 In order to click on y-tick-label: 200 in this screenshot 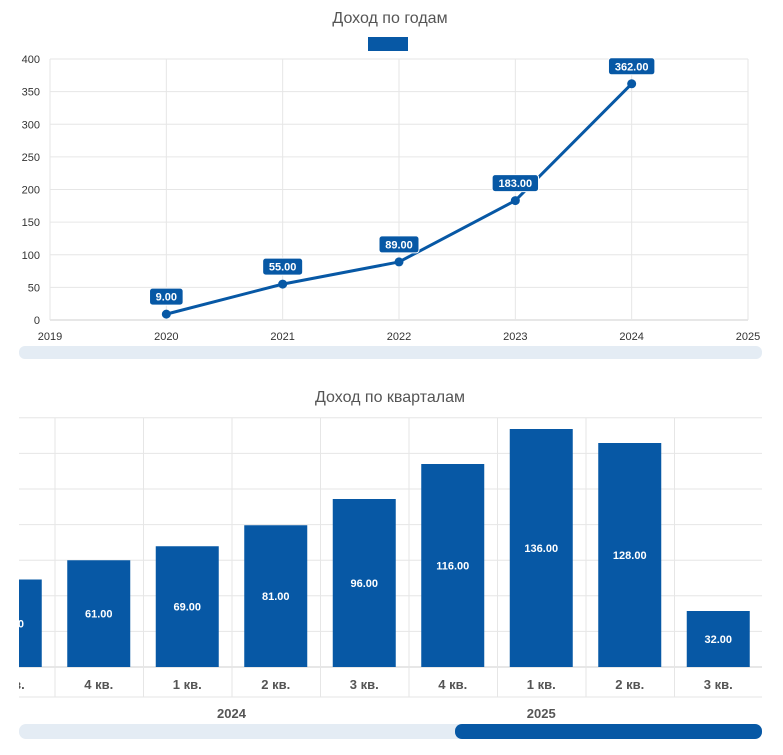, I will do `click(31, 191)`.